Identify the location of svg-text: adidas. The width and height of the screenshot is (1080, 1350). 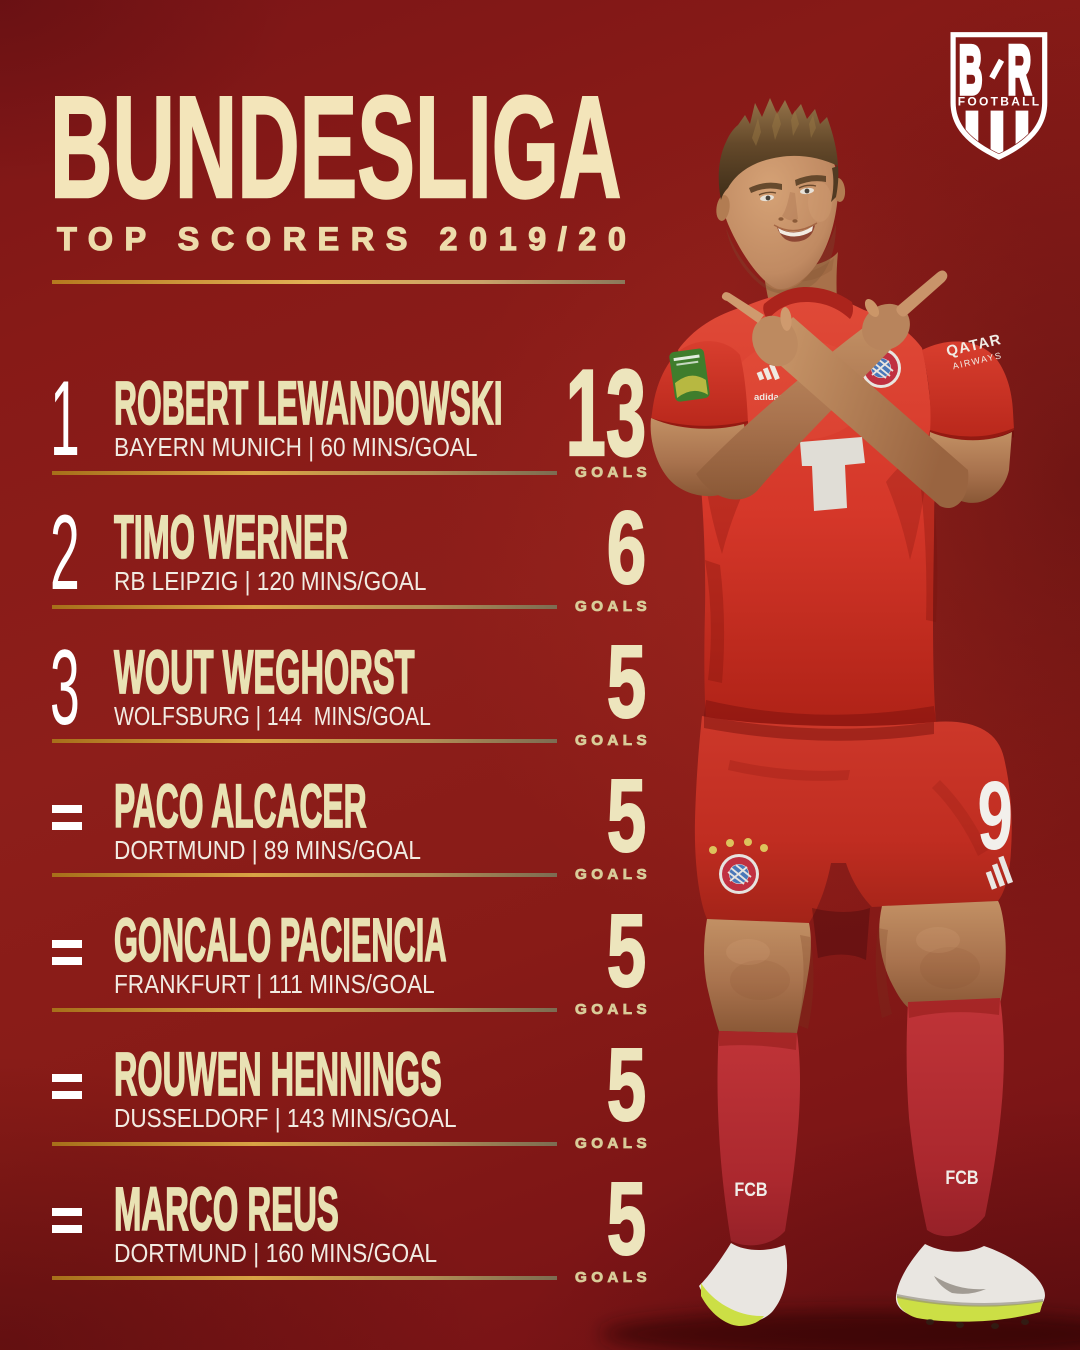
(769, 397).